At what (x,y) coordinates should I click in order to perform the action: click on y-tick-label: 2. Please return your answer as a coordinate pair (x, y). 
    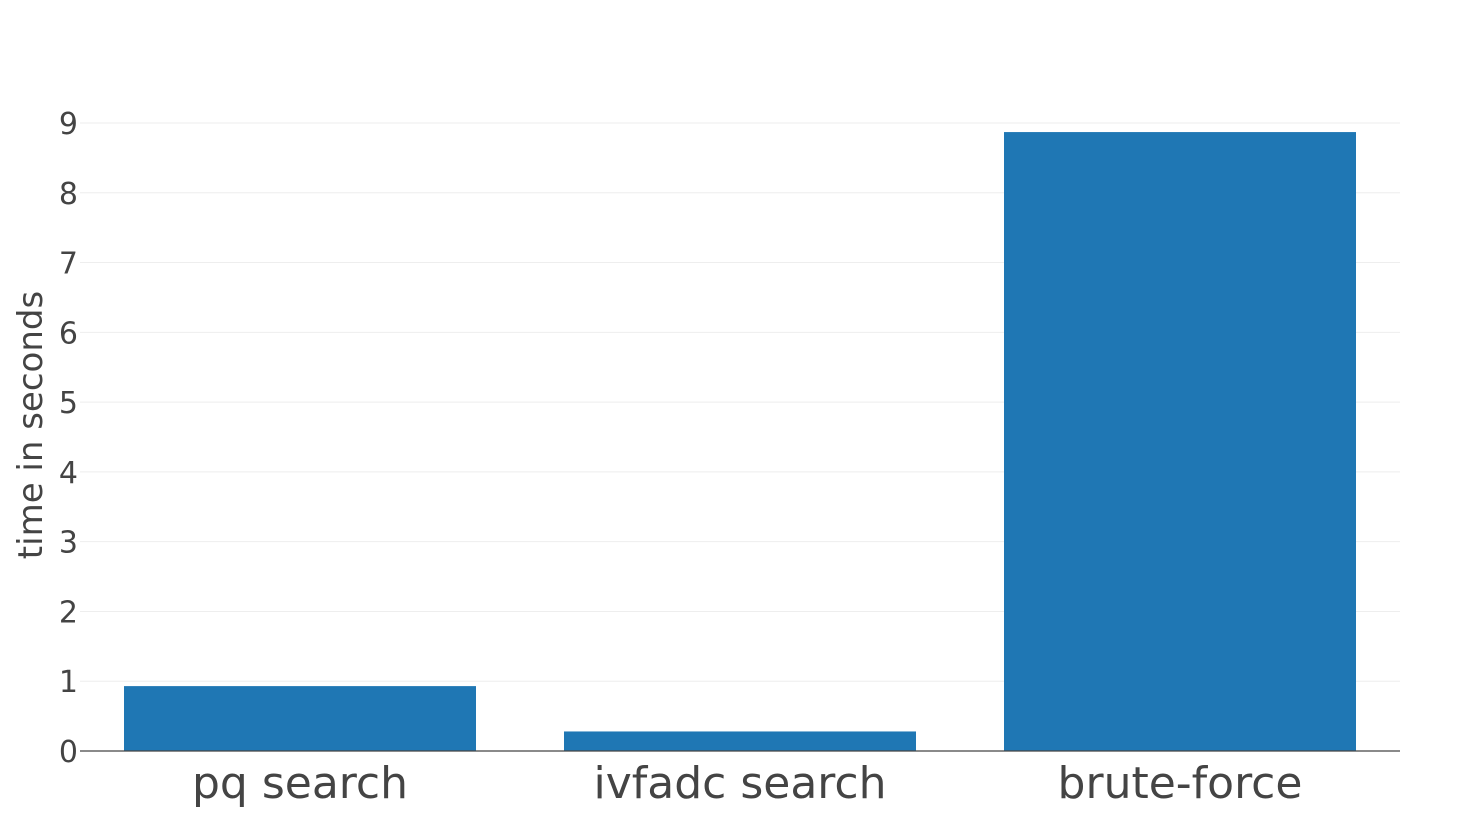
    Looking at the image, I should click on (68, 612).